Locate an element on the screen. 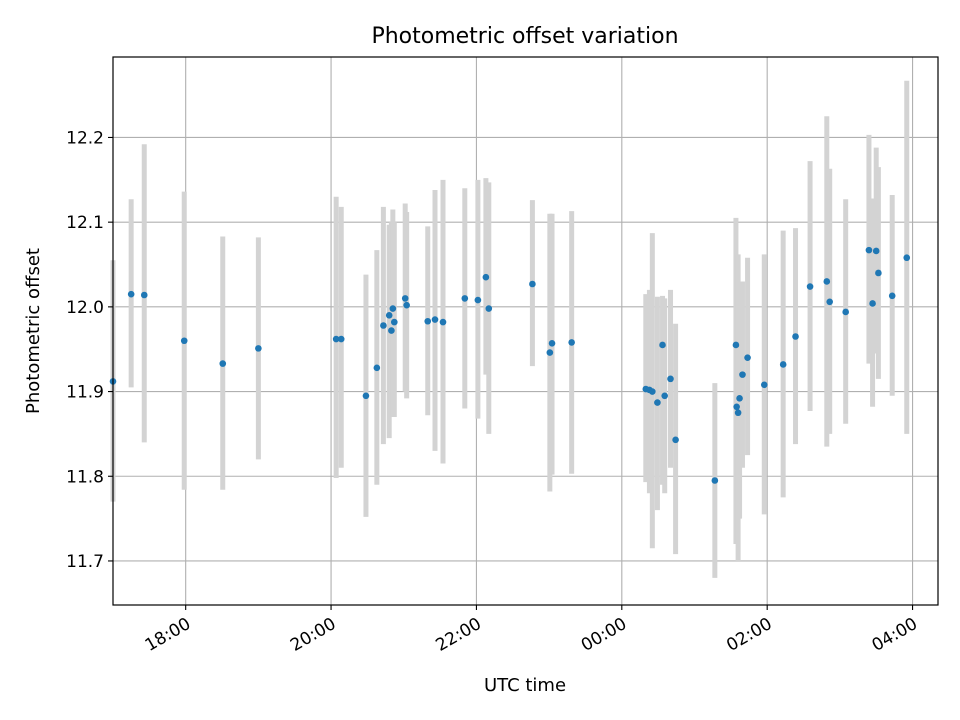 This screenshot has width=960, height=720. chart-title: Photometric offset variation is located at coordinates (524, 36).